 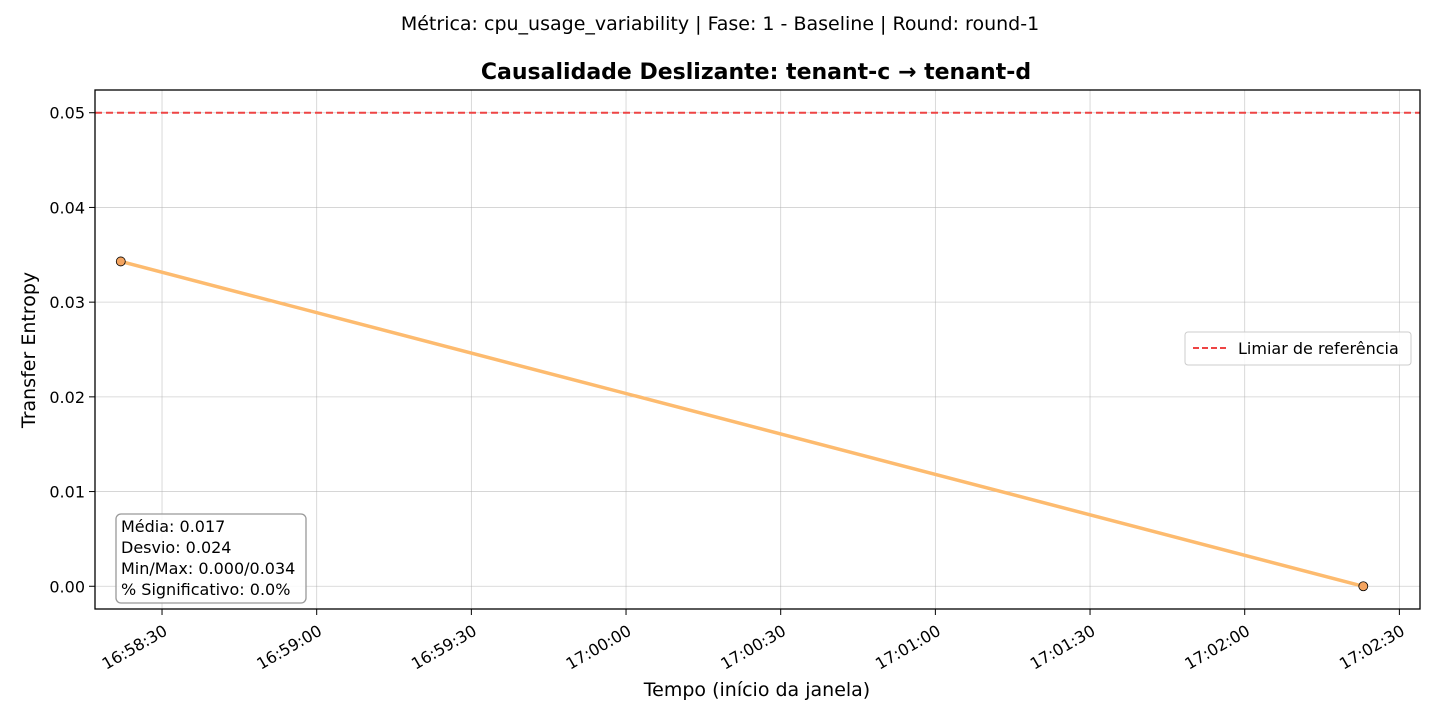 What do you see at coordinates (208, 568) in the screenshot?
I see `stats-minmax: Min/Max: 0.000/0.034` at bounding box center [208, 568].